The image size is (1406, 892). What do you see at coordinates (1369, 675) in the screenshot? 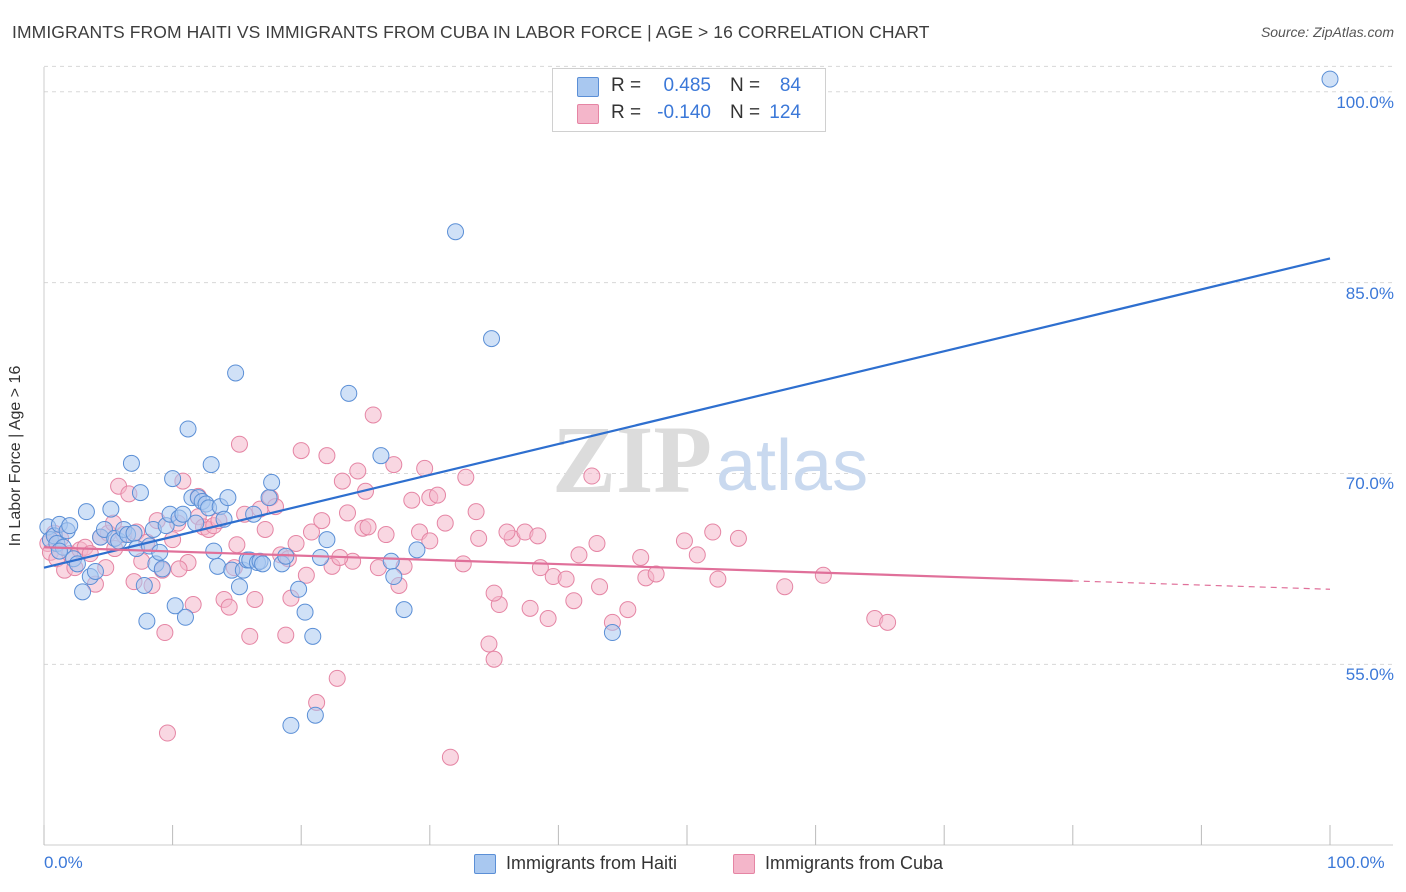
I see `y-tick-label: 55.0%` at bounding box center [1369, 675].